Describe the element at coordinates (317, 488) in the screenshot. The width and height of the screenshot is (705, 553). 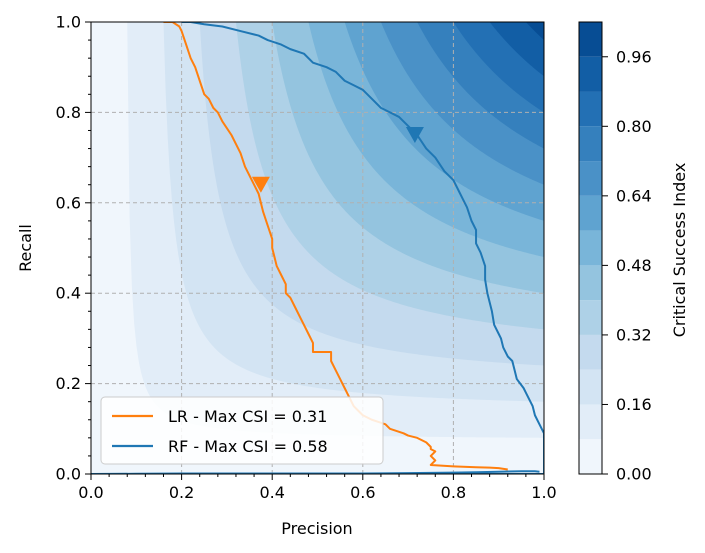
I see `x-axis: 0.0 0.2 0.4 0.6 0.8 1.0` at that location.